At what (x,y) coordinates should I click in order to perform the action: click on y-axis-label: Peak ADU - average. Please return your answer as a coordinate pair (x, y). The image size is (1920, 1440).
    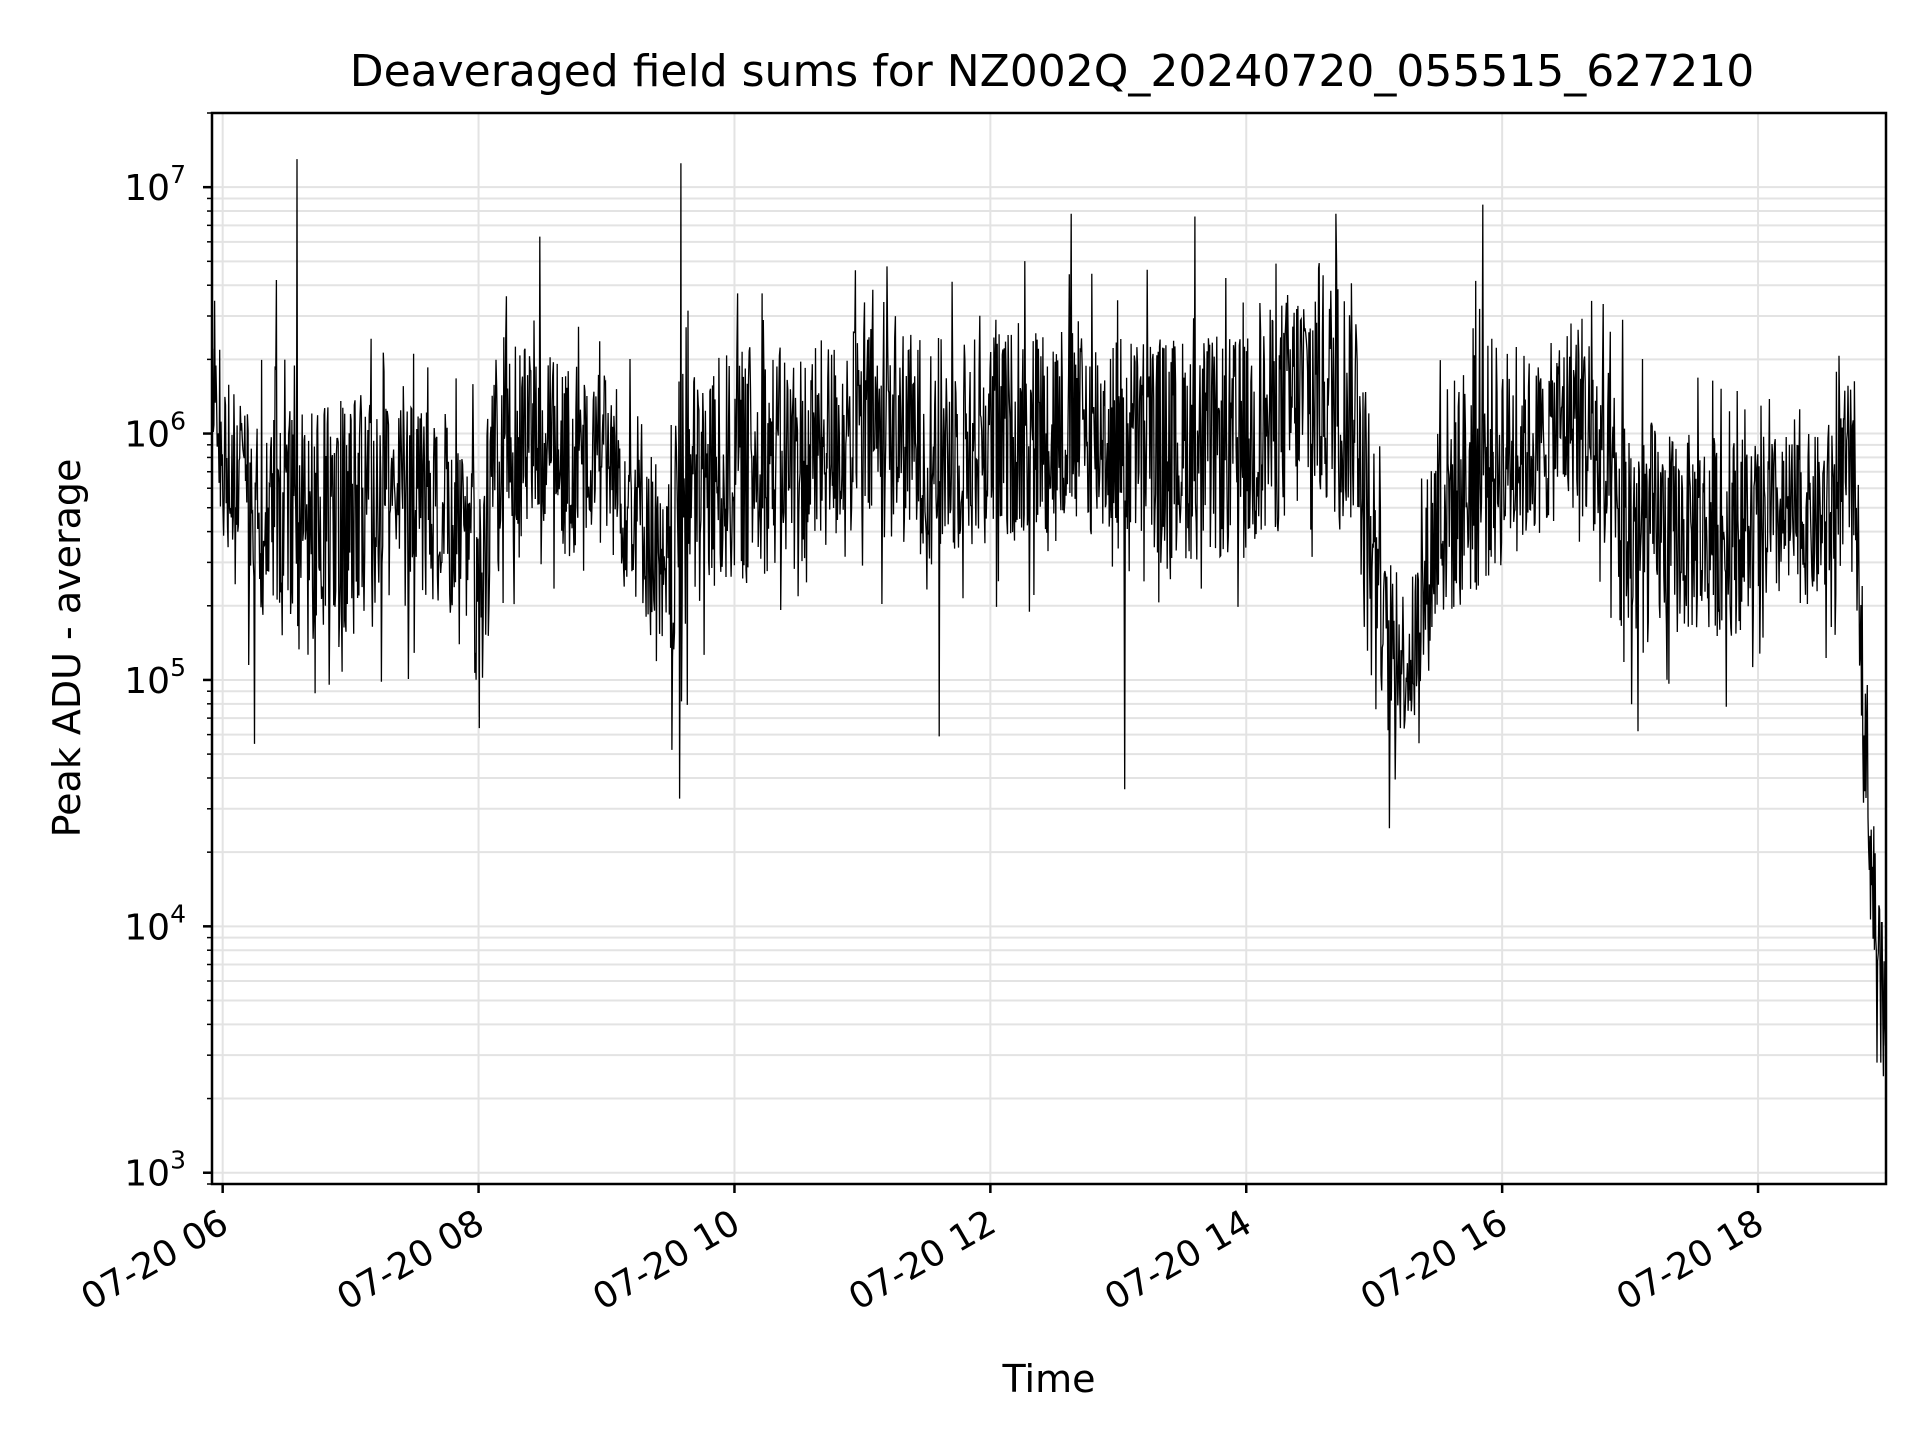
    Looking at the image, I should click on (67, 648).